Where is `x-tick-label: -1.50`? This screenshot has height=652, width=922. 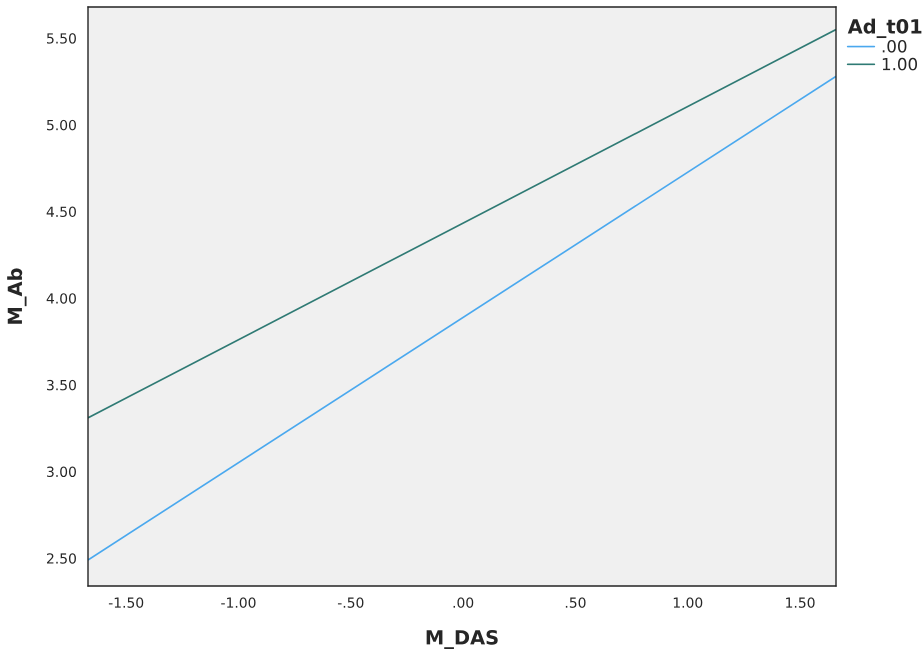
x-tick-label: -1.50 is located at coordinates (126, 602).